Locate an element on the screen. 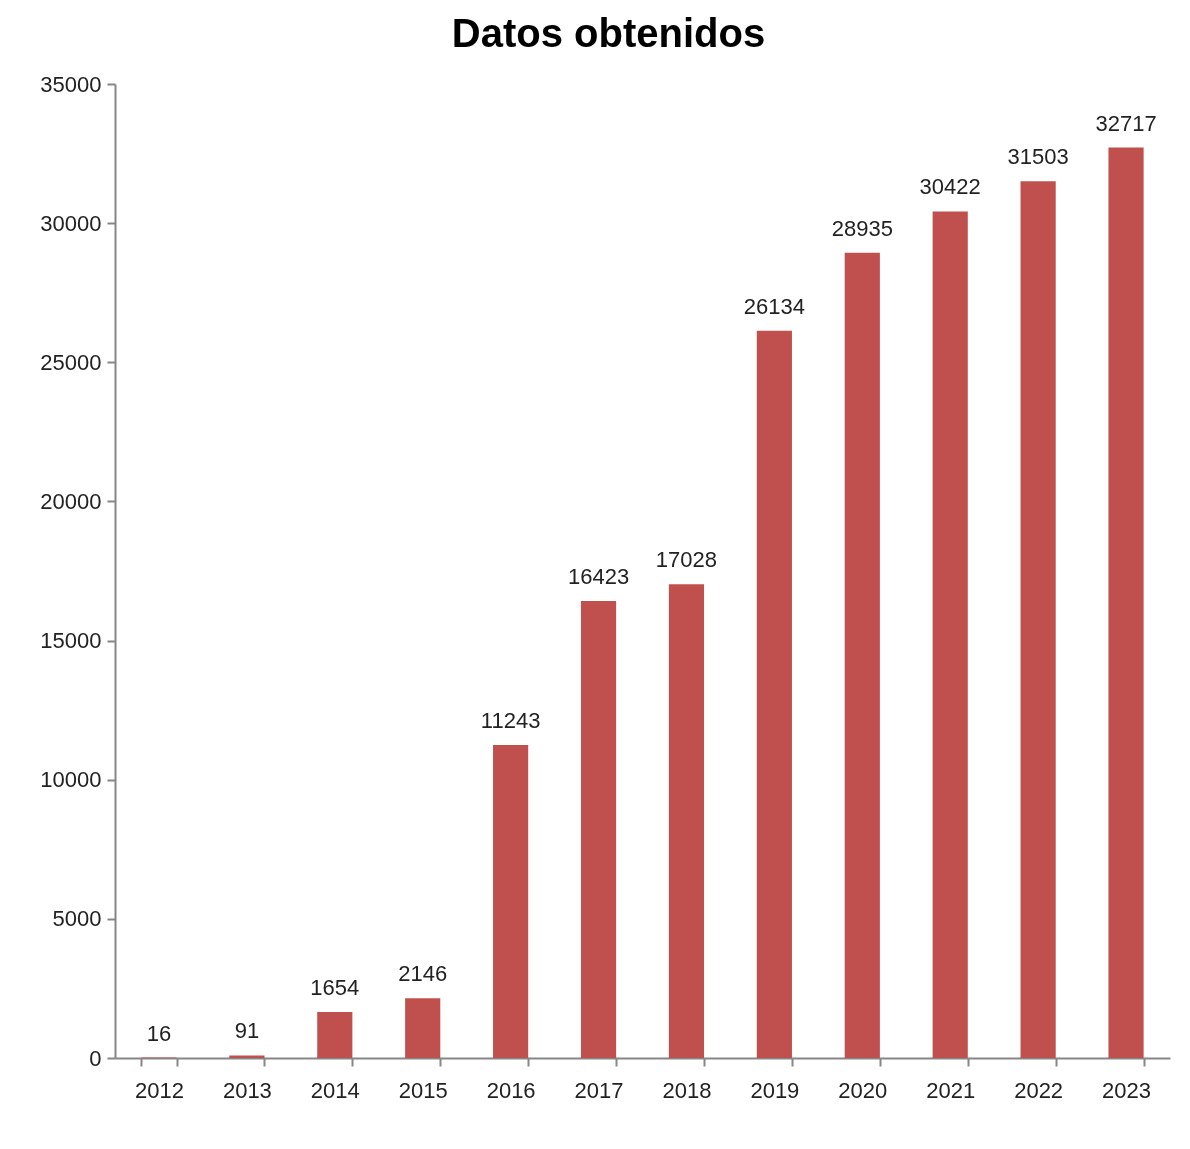  data-label: 91 is located at coordinates (247, 1031).